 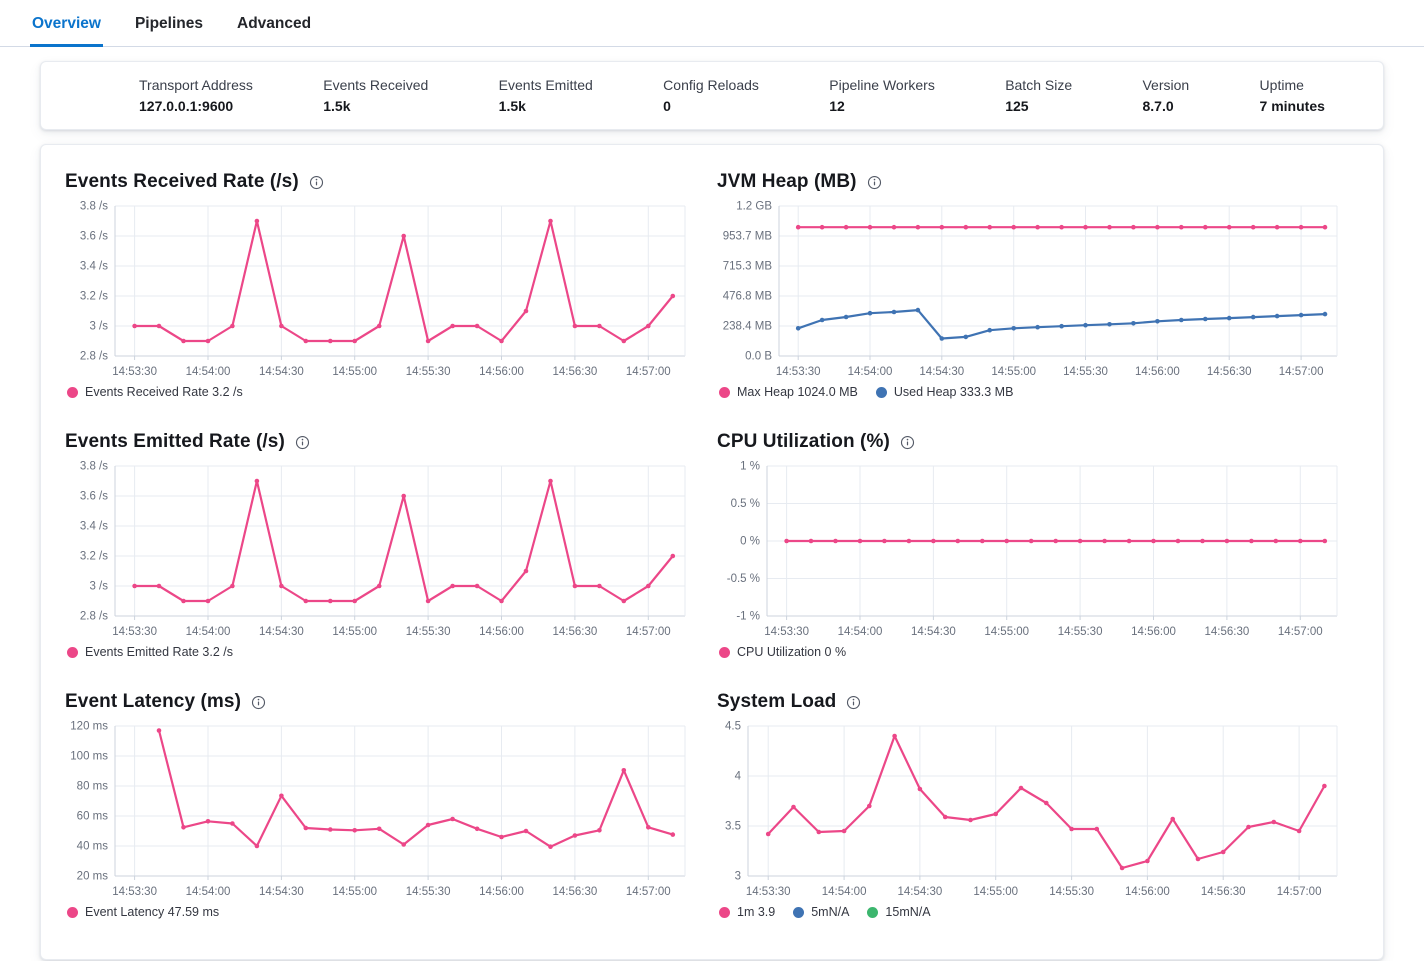 What do you see at coordinates (738, 777) in the screenshot?
I see `svg-text: 4` at bounding box center [738, 777].